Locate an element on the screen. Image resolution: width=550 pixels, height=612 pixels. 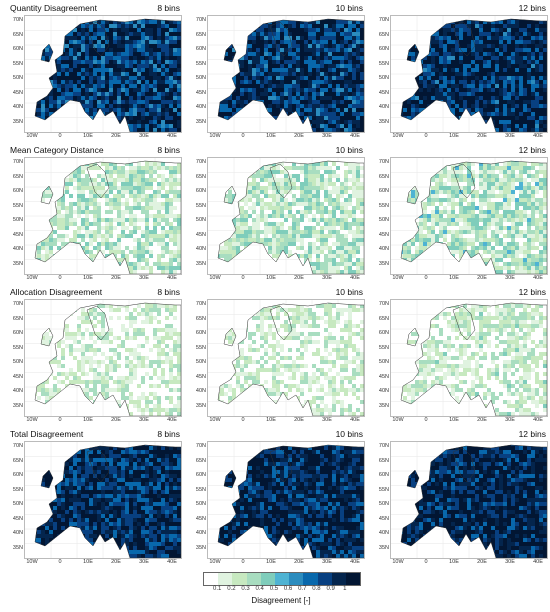
colorbar-tick-label: 0.9 is located at coordinates (330, 589).